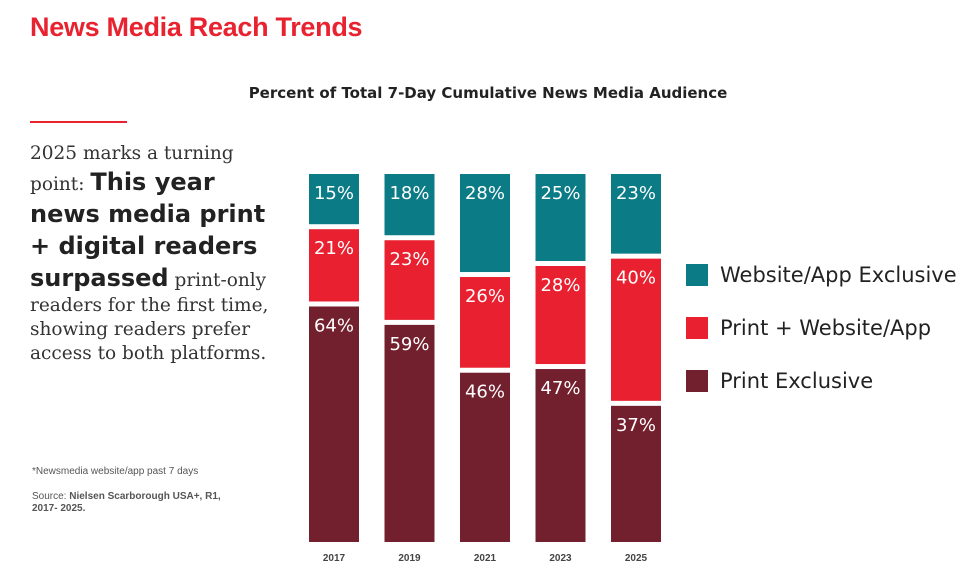 Image resolution: width=976 pixels, height=582 pixels. What do you see at coordinates (334, 325) in the screenshot?
I see `data-label-print-exclusive-2017: 64%` at bounding box center [334, 325].